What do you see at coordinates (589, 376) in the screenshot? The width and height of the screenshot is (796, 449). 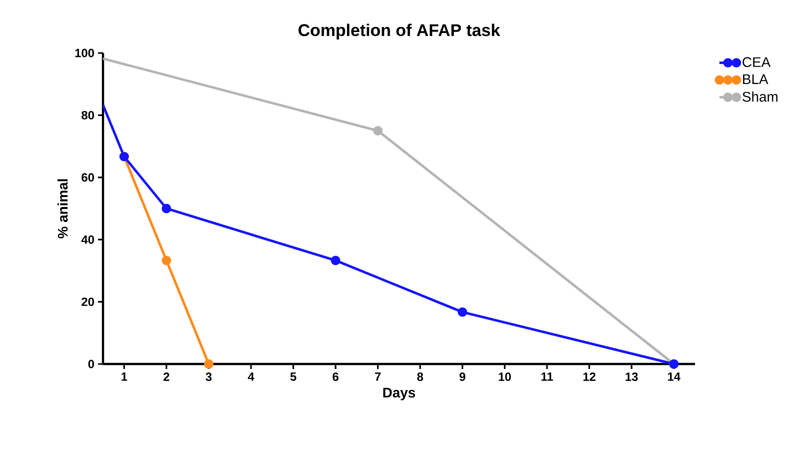 I see `x-tick-label: 12` at bounding box center [589, 376].